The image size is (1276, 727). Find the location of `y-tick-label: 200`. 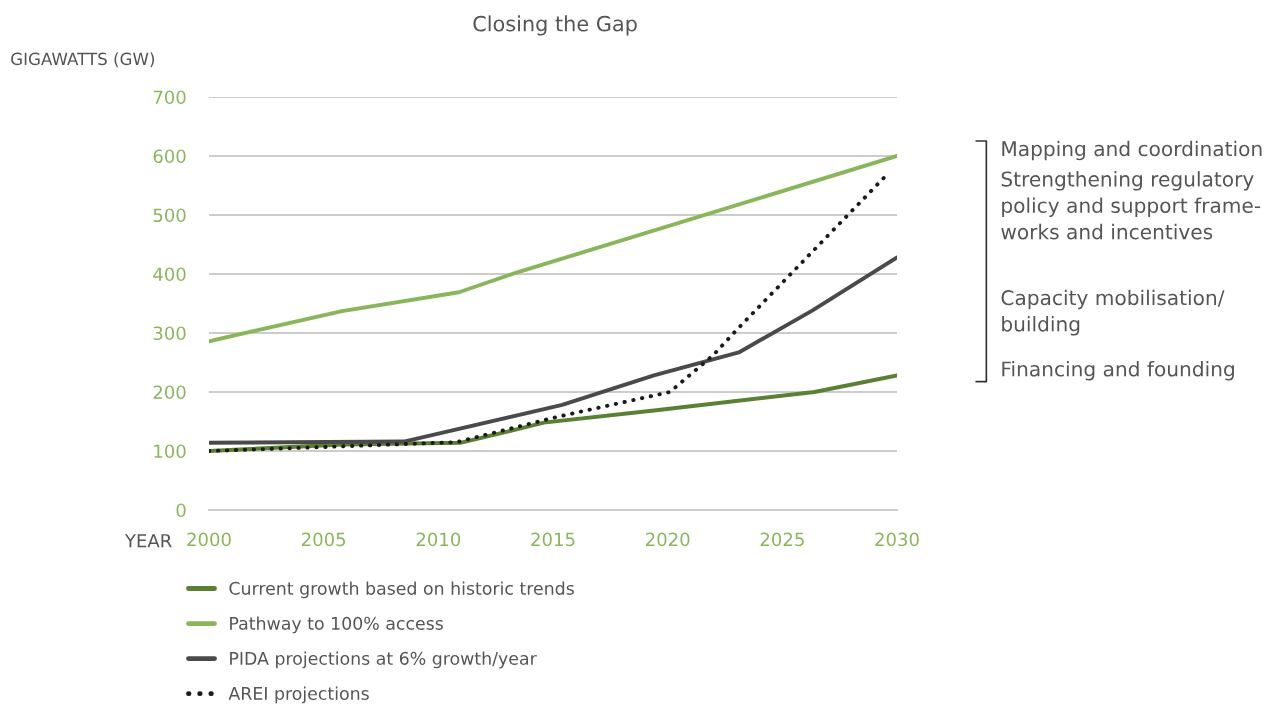

y-tick-label: 200 is located at coordinates (169, 392).